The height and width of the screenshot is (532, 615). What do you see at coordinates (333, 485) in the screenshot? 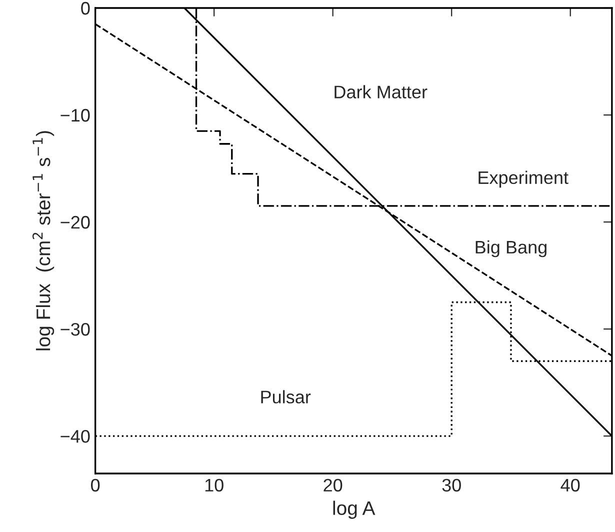
I see `x-tick-label: 20` at bounding box center [333, 485].